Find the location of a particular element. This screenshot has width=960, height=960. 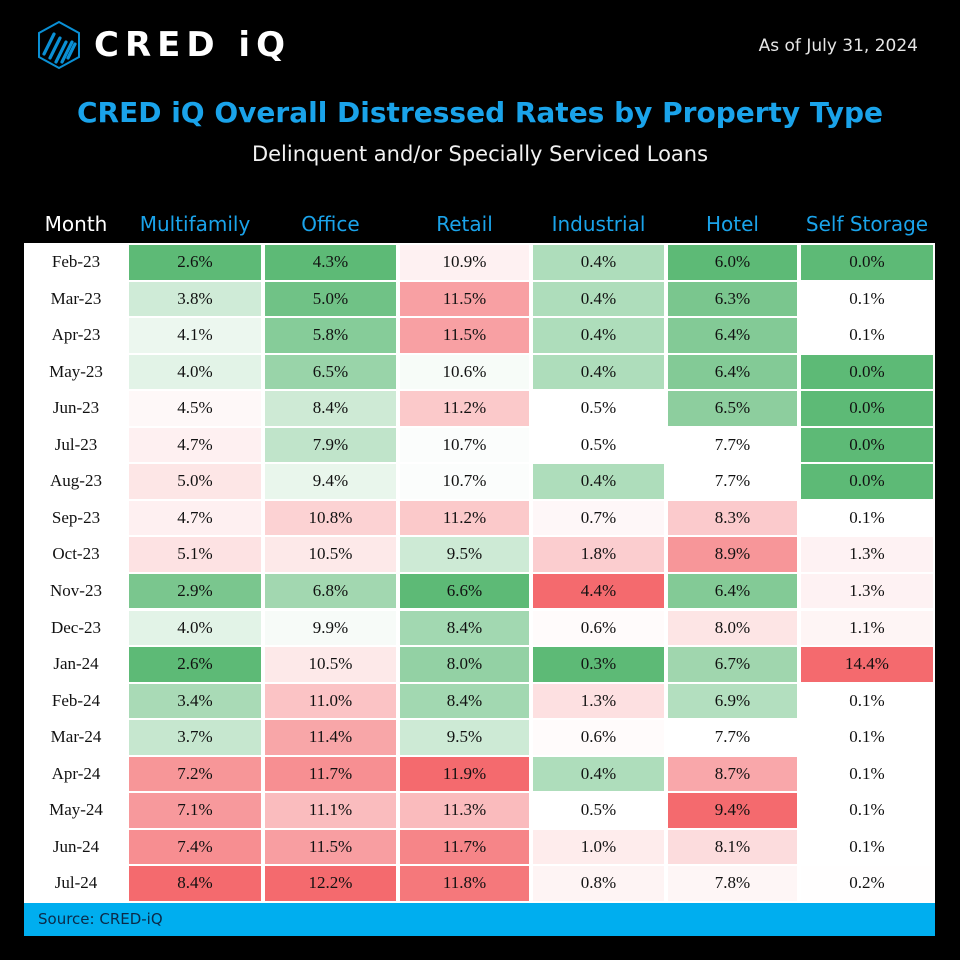

logo-mark-icon is located at coordinates (59, 45).